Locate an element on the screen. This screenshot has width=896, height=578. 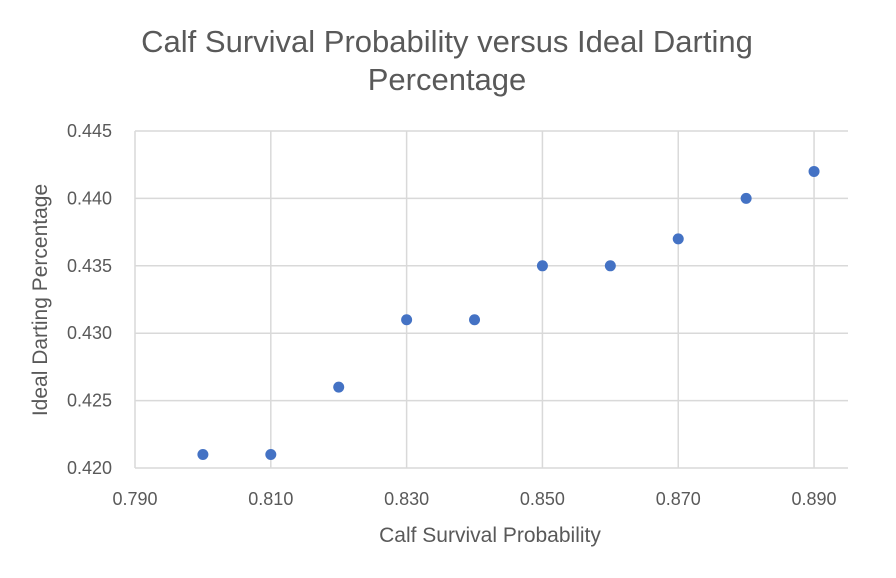
y-axis-title: Ideal Darting Percentage is located at coordinates (40, 300).